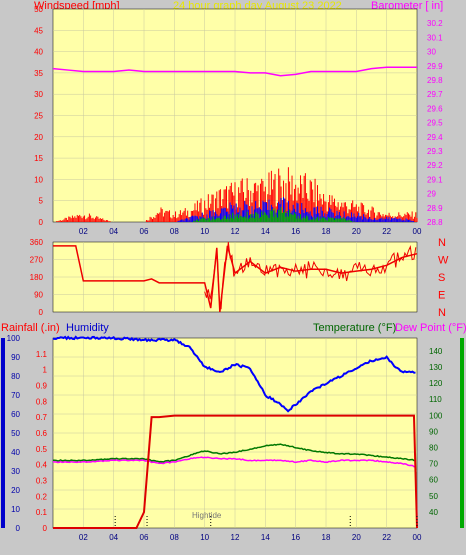 The height and width of the screenshot is (555, 466). I want to click on baro-tick-label: 29.4, so click(435, 137).